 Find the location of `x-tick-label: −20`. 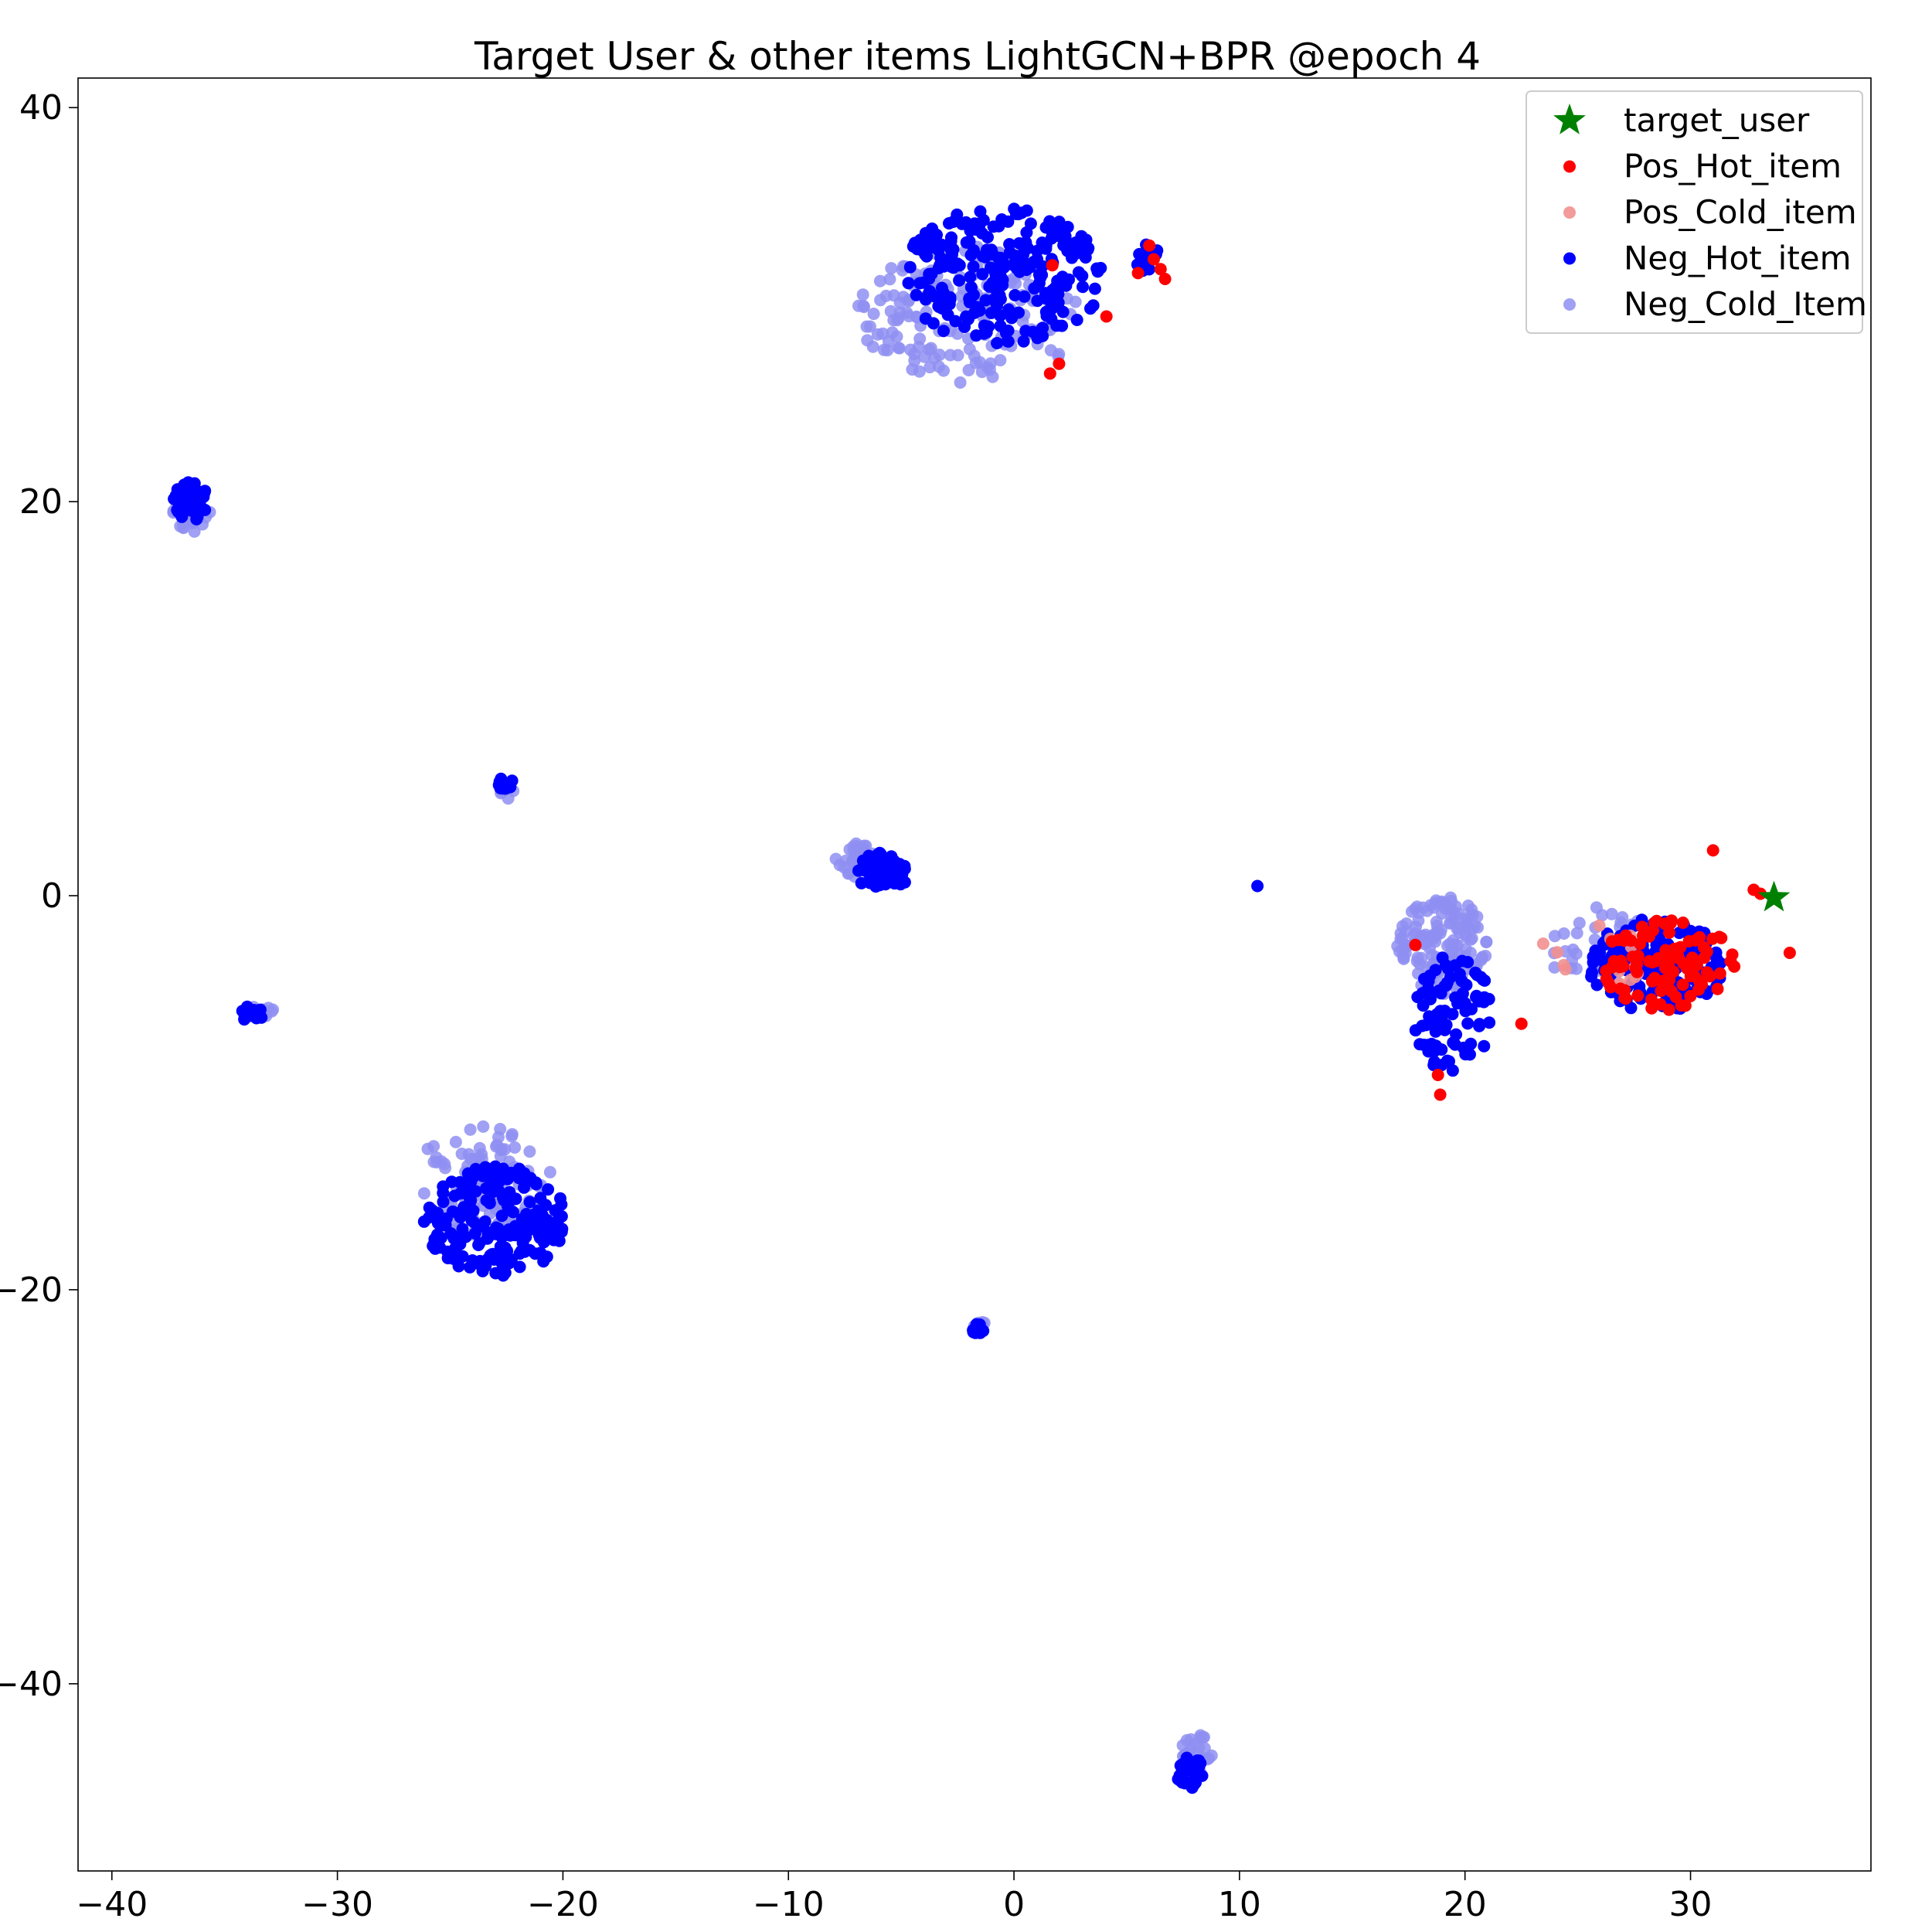

x-tick-label: −20 is located at coordinates (563, 1905).